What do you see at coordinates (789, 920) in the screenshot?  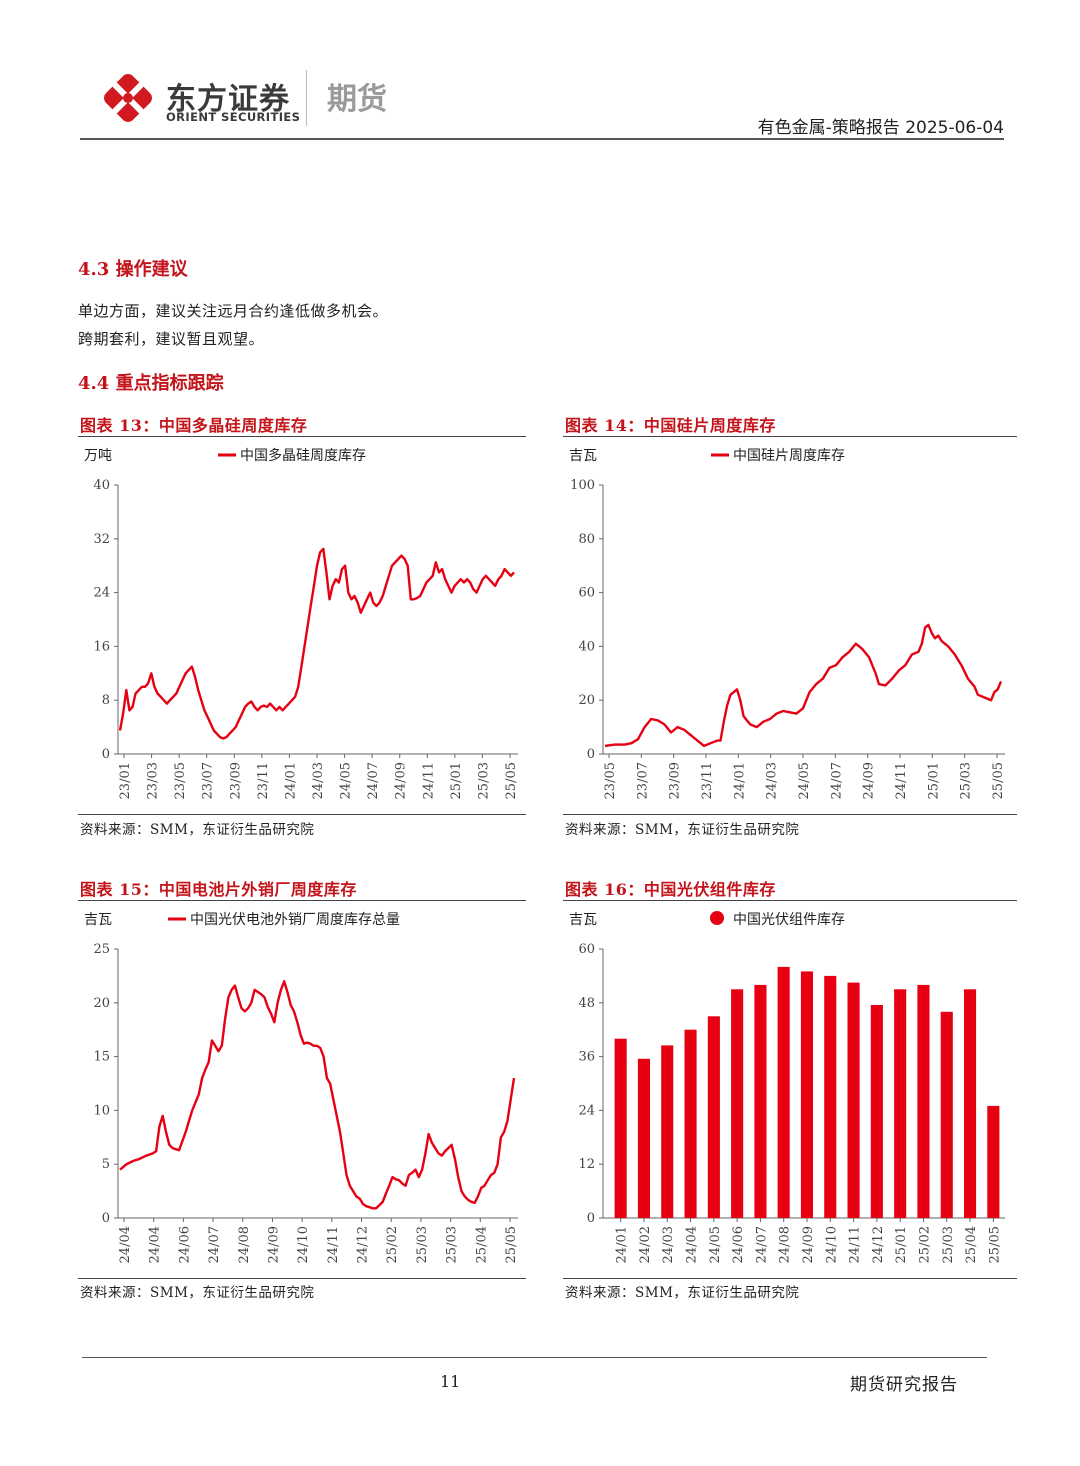 I see `legend-label: 中国光伏组件库存` at bounding box center [789, 920].